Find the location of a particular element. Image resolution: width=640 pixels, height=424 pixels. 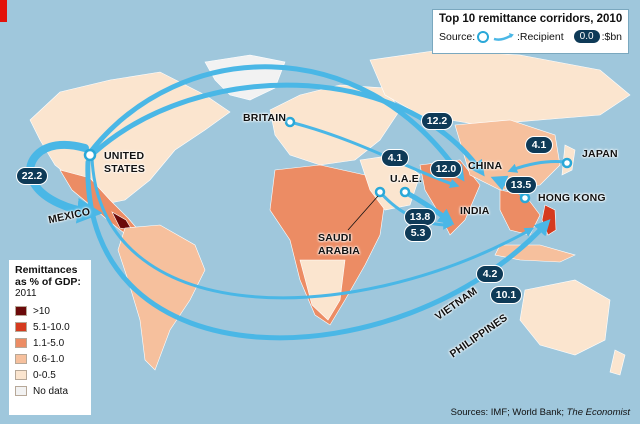

legend-item: No data is located at coordinates (50, 391).